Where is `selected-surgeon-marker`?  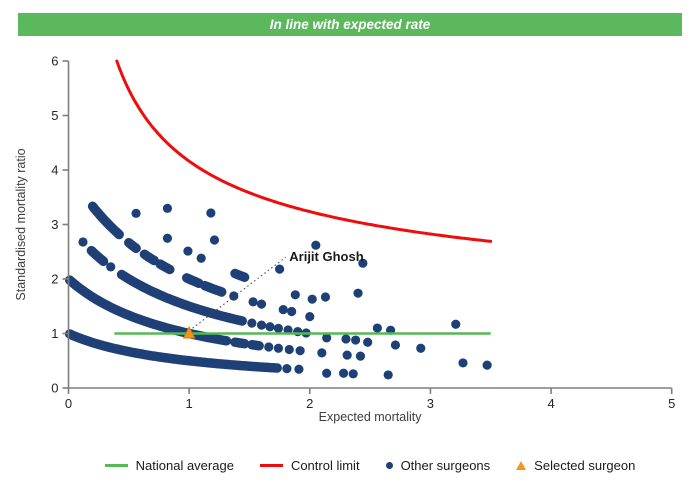
selected-surgeon-marker is located at coordinates (189, 332).